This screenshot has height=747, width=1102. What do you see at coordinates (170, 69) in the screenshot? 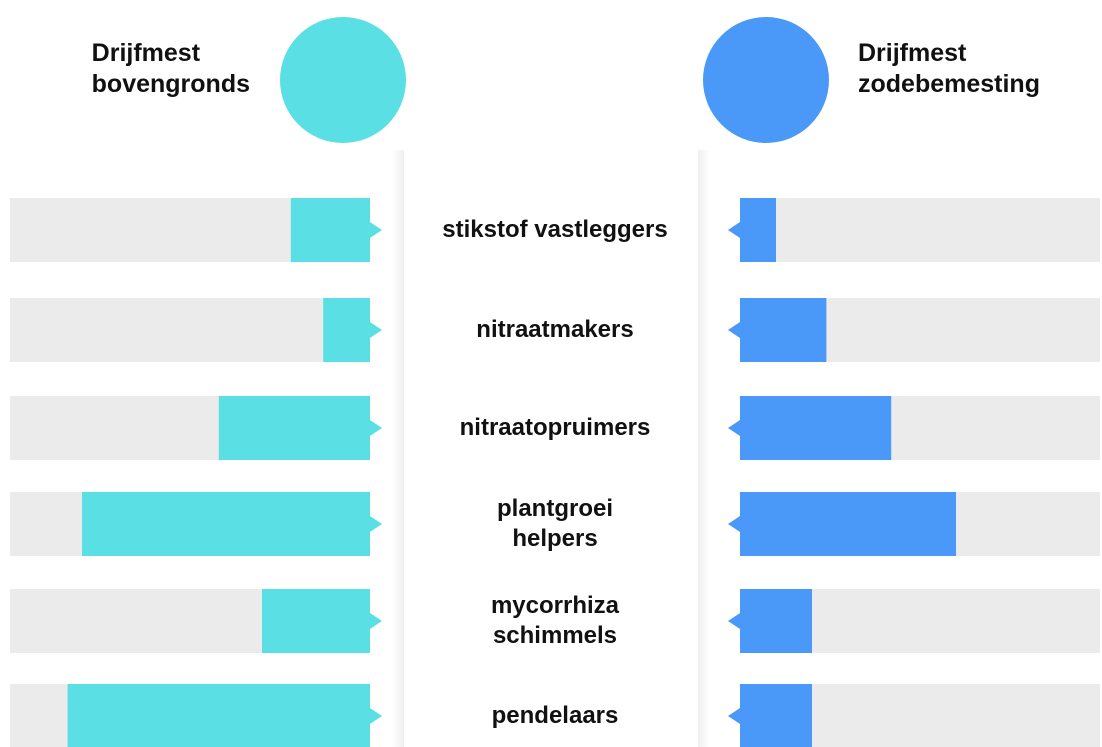
I see `series-title: Drijfmest bovengronds` at bounding box center [170, 69].